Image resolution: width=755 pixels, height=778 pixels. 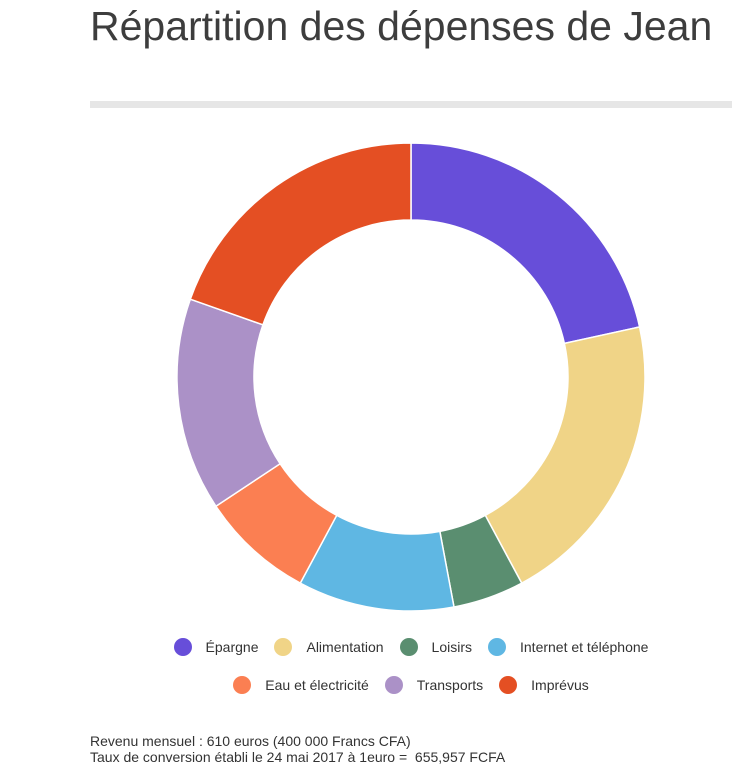 What do you see at coordinates (401, 26) in the screenshot?
I see `chart-title: Répartition des dépenses de Jean` at bounding box center [401, 26].